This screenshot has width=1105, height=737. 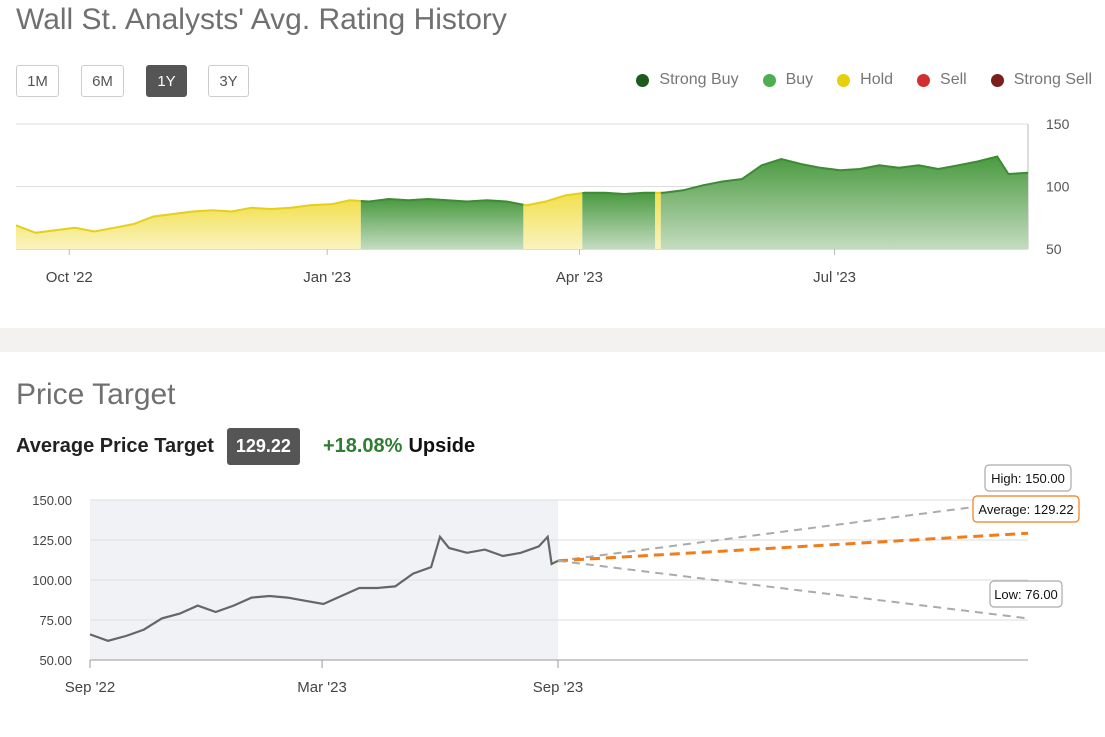 I want to click on target-label-text: Low: 76.00, so click(x=1026, y=594).